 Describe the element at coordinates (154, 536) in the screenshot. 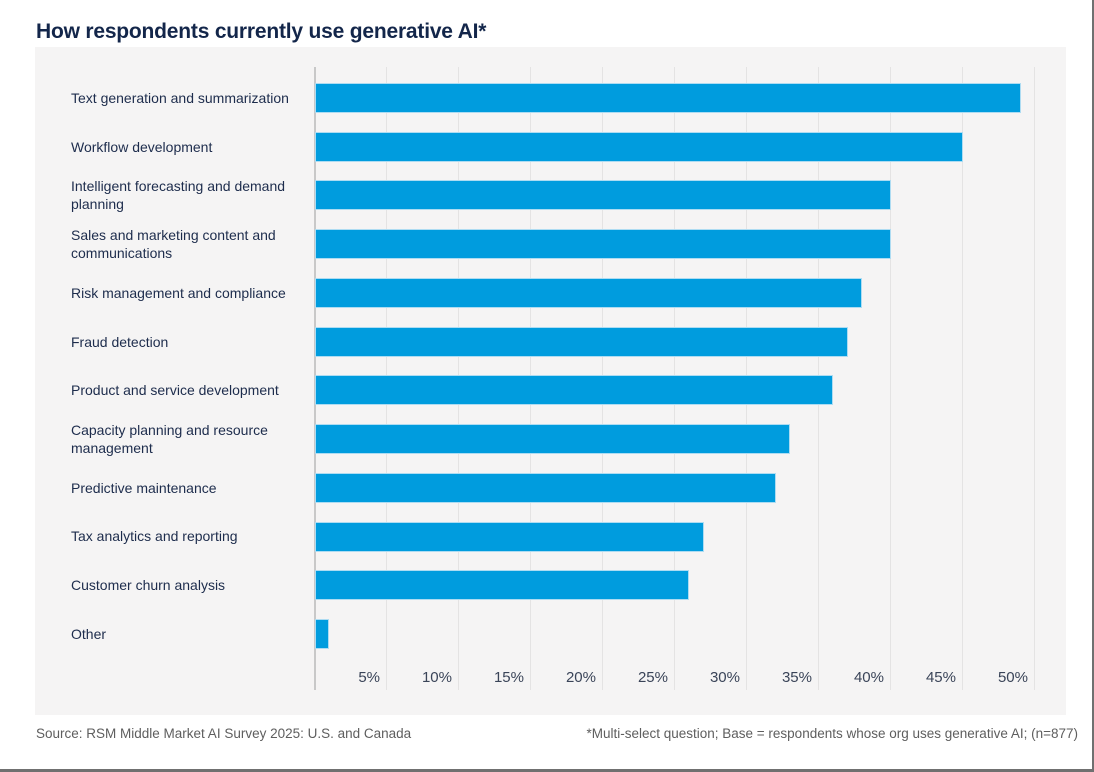

I see `category-label: Tax analytics and reporting` at that location.